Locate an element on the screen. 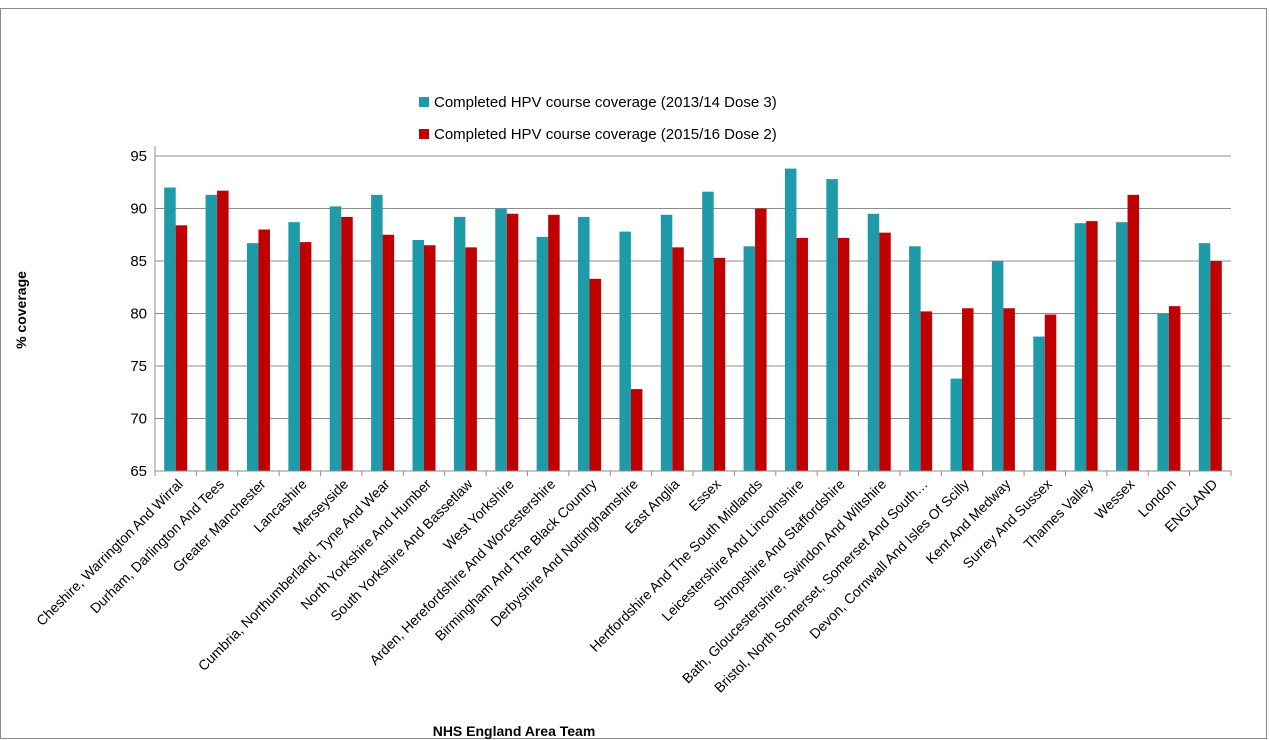  y-tick-label: 70 is located at coordinates (138, 419).